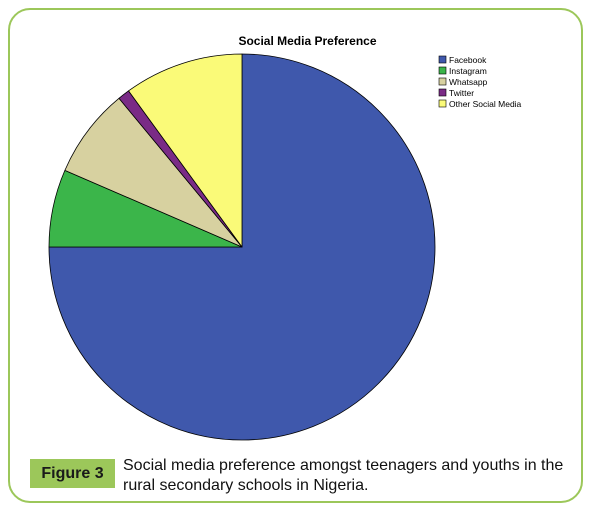 The height and width of the screenshot is (517, 597). Describe the element at coordinates (307, 41) in the screenshot. I see `chart-title: Social Media Preference` at that location.